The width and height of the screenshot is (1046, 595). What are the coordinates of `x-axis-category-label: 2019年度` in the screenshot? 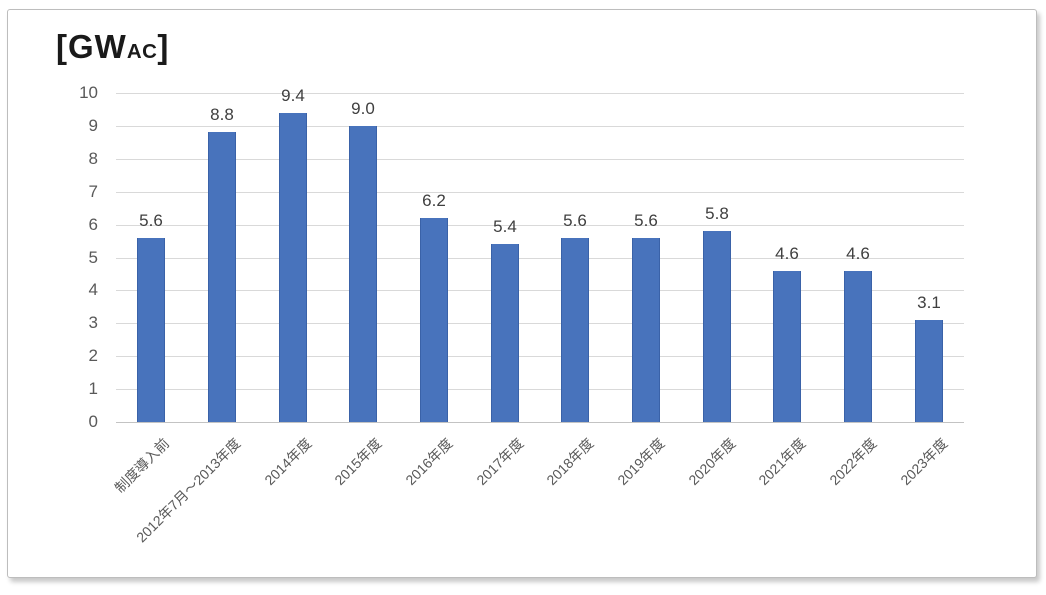 It's located at (641, 462).